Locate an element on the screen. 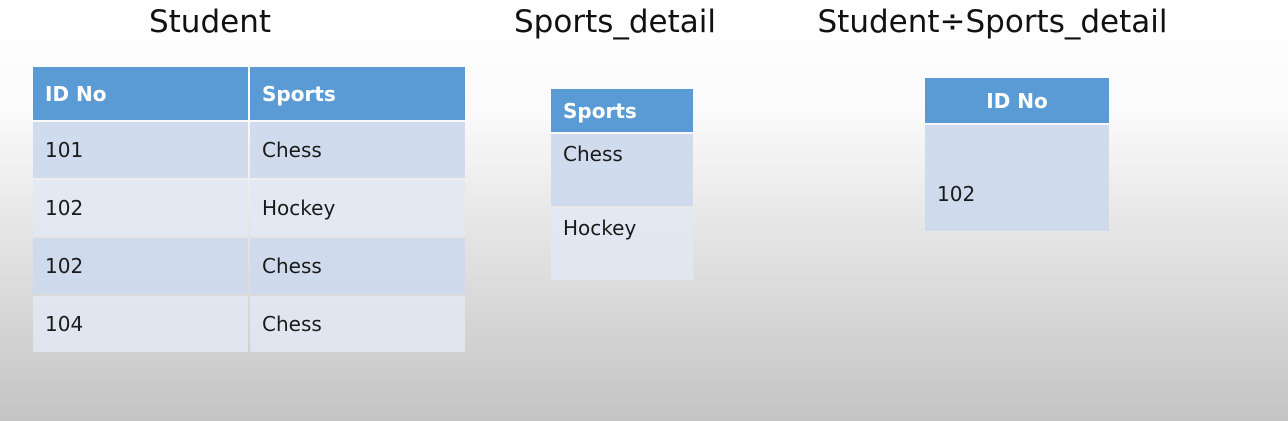 The width and height of the screenshot is (1288, 421). division-result-title: Student÷Sports_detail is located at coordinates (992, 22).